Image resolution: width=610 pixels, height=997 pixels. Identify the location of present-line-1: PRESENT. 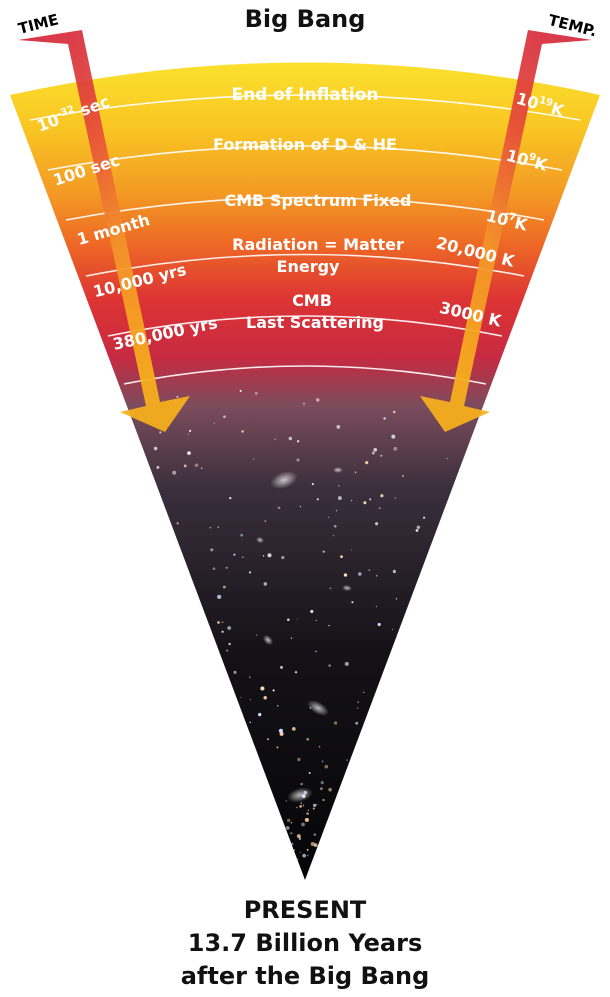
(305, 910).